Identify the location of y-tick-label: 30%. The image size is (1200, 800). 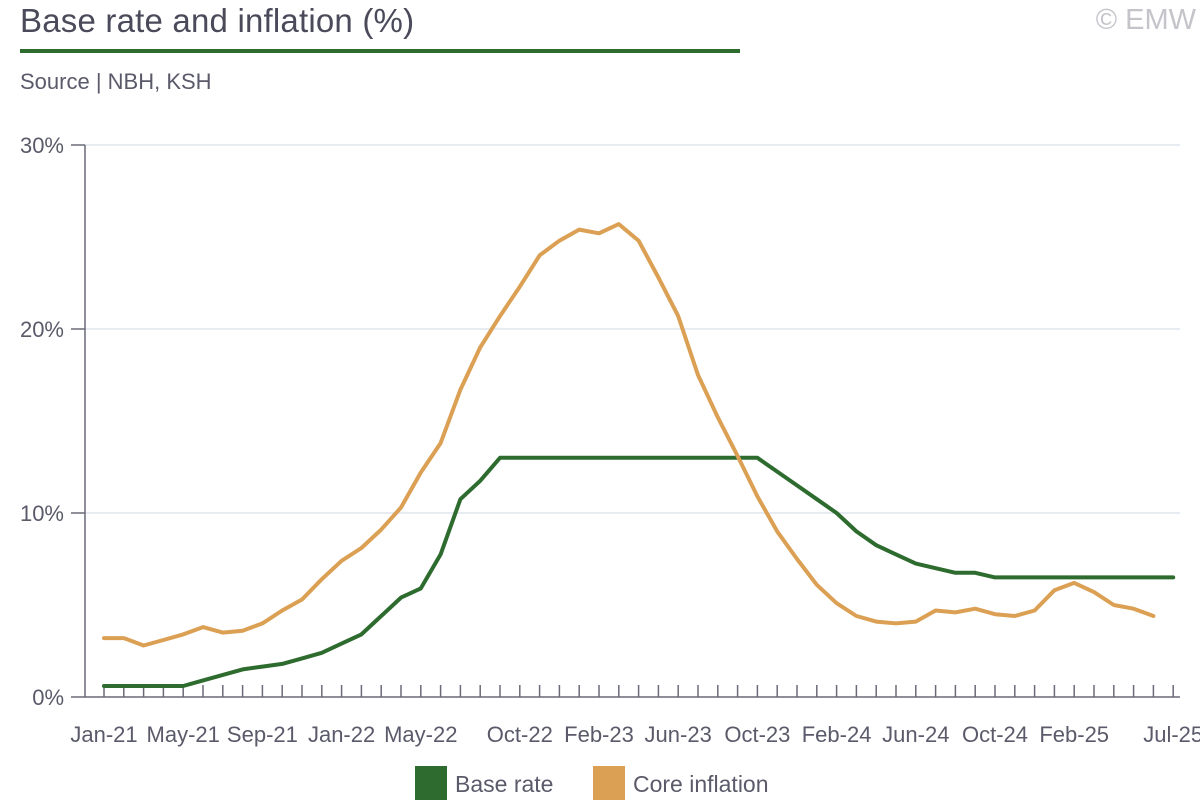
(42, 145).